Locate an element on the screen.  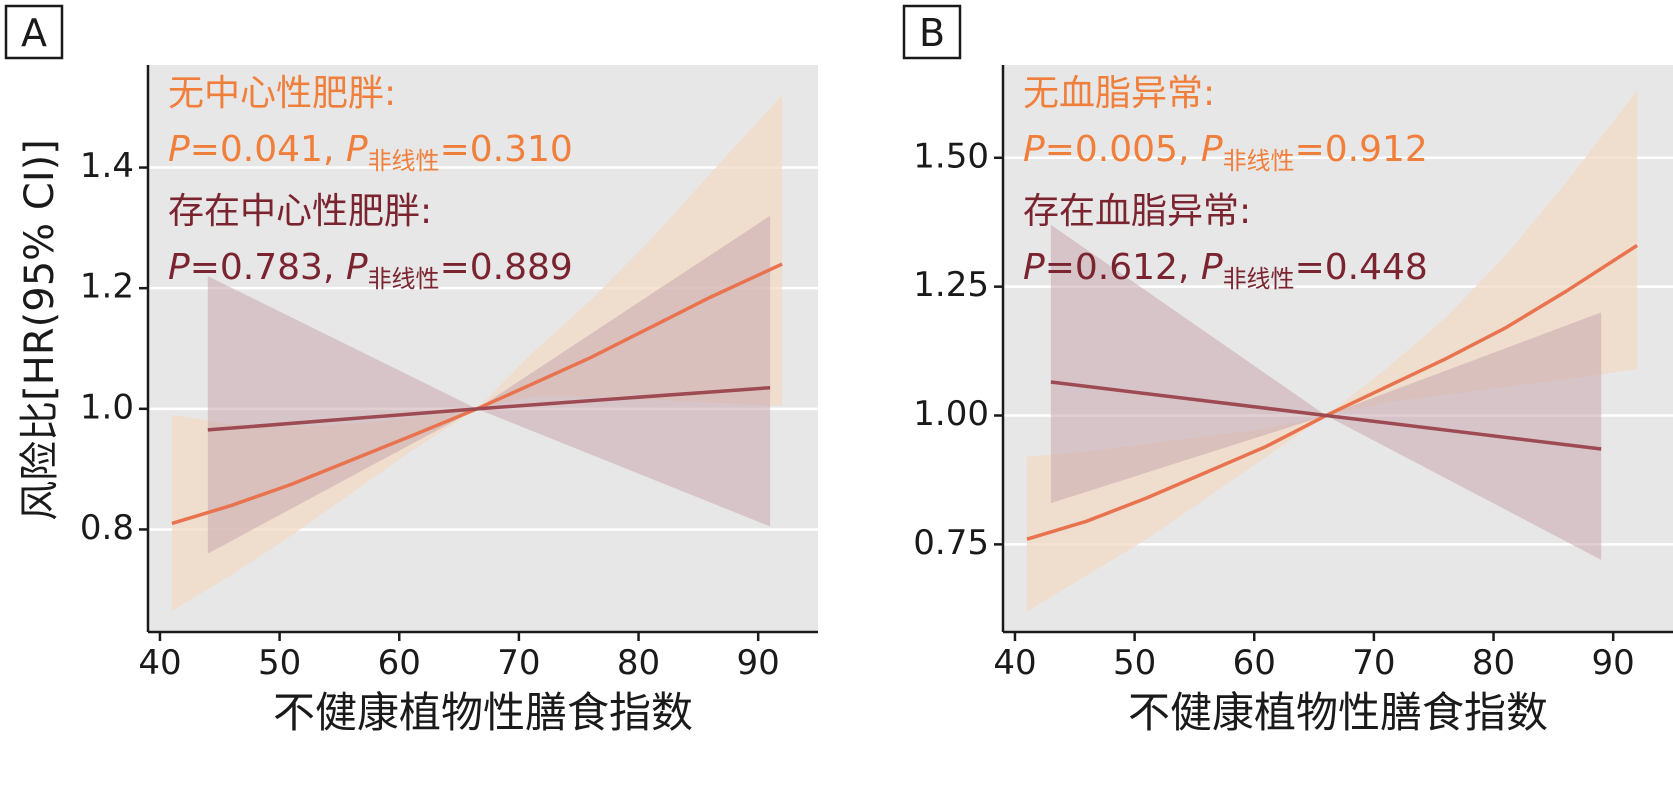
panel-label: B is located at coordinates (932, 33).